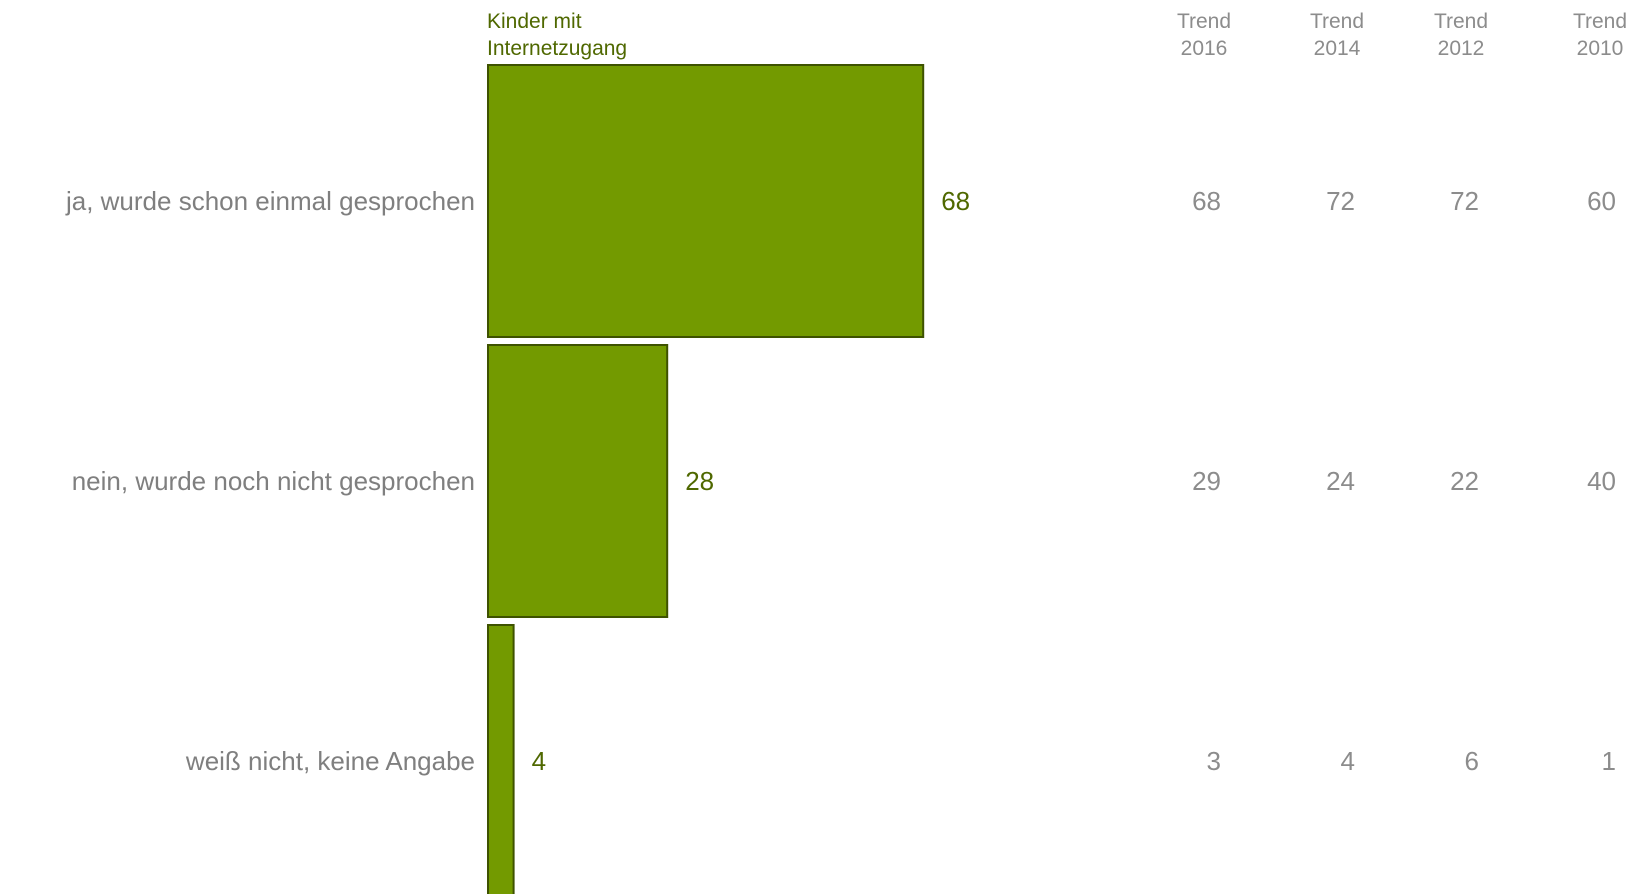  I want to click on series-header-line-2: Internetzugang, so click(557, 48).